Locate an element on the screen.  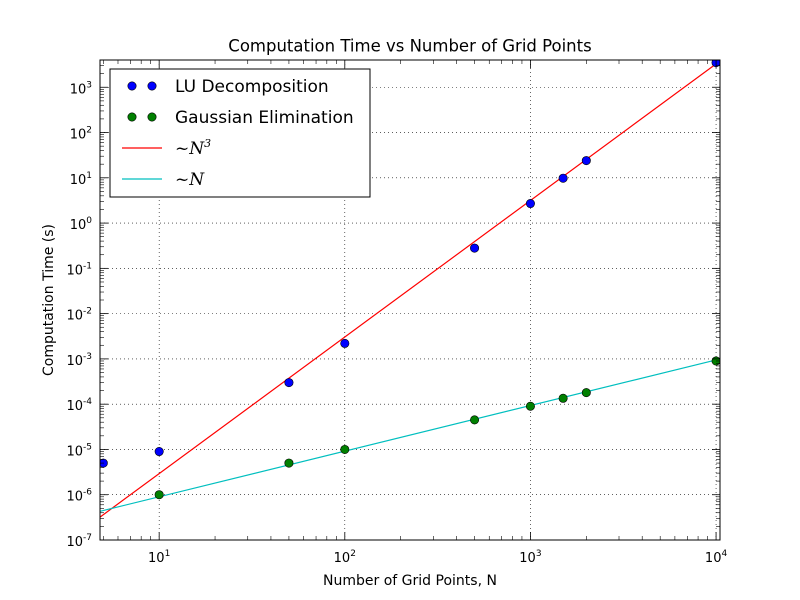
x-tick-label-exponent-2: 3 is located at coordinates (539, 554).